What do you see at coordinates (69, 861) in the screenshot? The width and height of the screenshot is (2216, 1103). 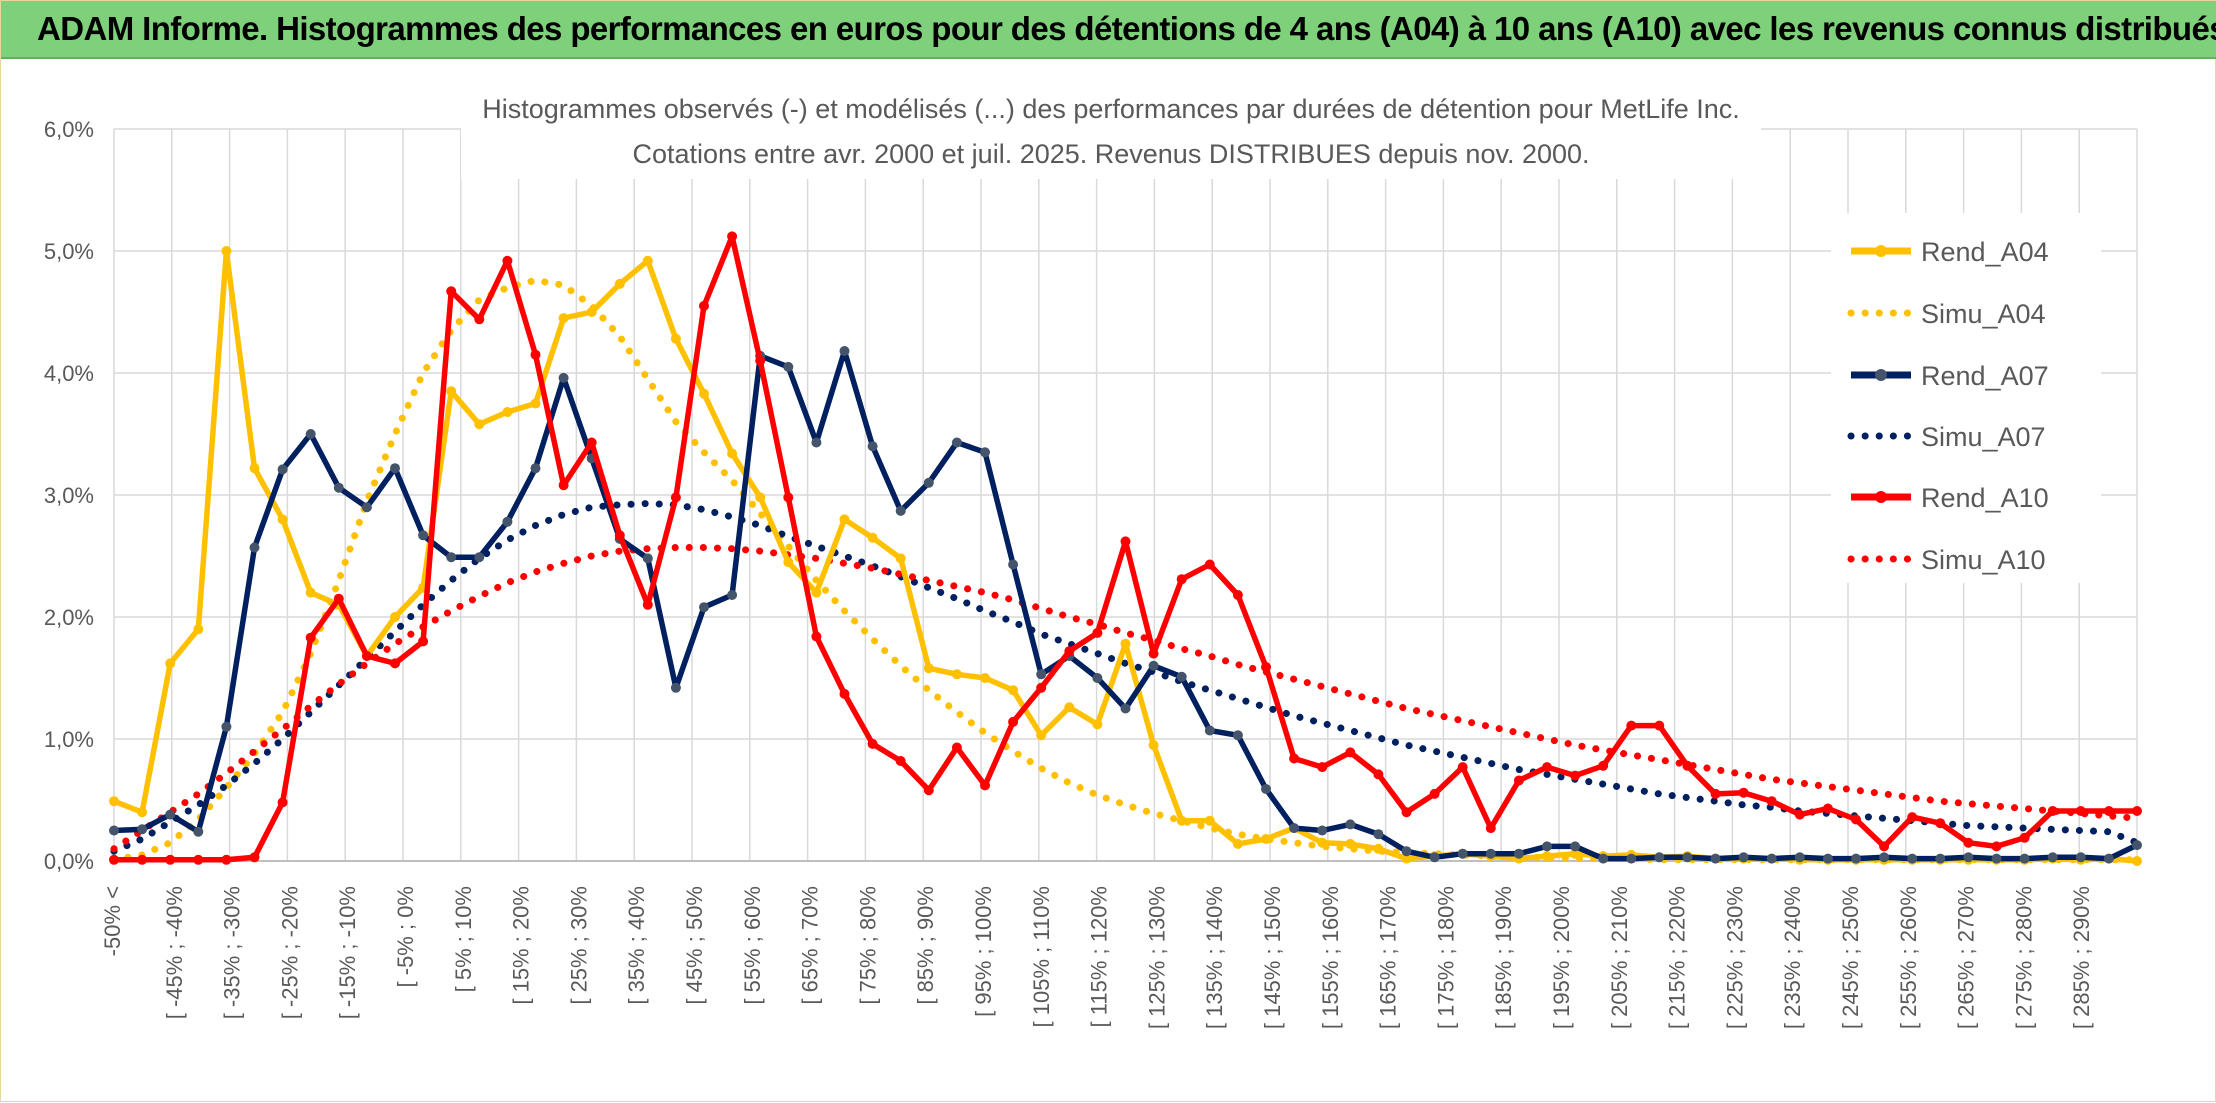 I see `y-tick-label: 0,0%` at bounding box center [69, 861].